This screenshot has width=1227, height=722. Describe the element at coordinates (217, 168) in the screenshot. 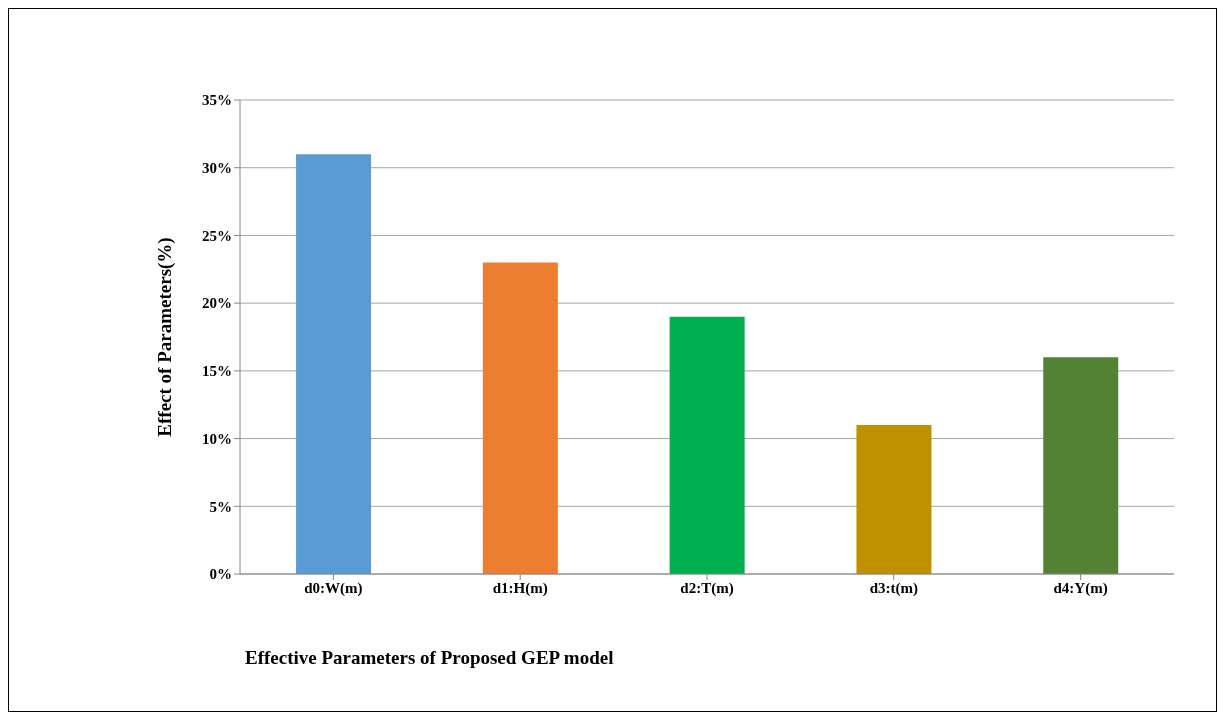

I see `y-tick-label: 30%` at that location.